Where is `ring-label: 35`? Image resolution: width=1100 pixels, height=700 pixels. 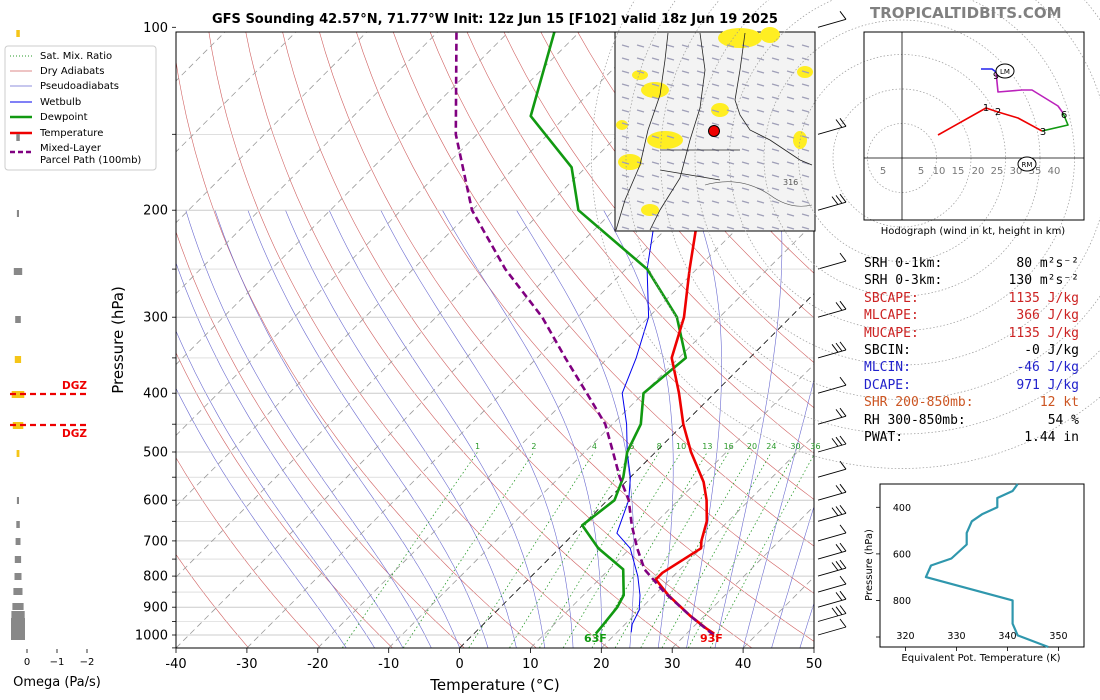 ring-label: 35 is located at coordinates (1035, 171).